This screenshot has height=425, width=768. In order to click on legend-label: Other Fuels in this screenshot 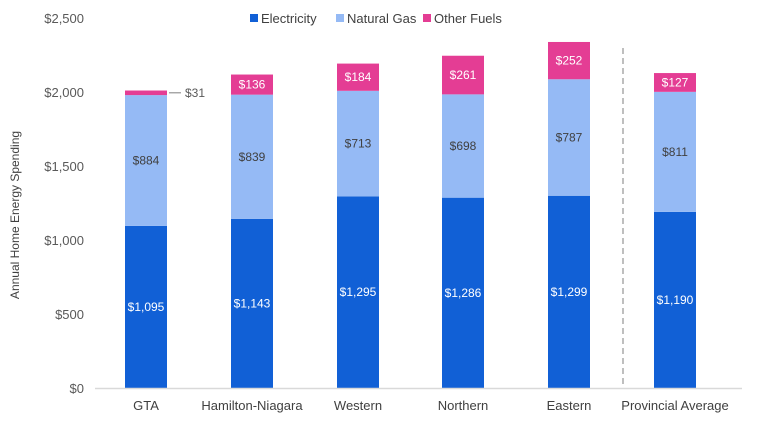, I will do `click(468, 18)`.